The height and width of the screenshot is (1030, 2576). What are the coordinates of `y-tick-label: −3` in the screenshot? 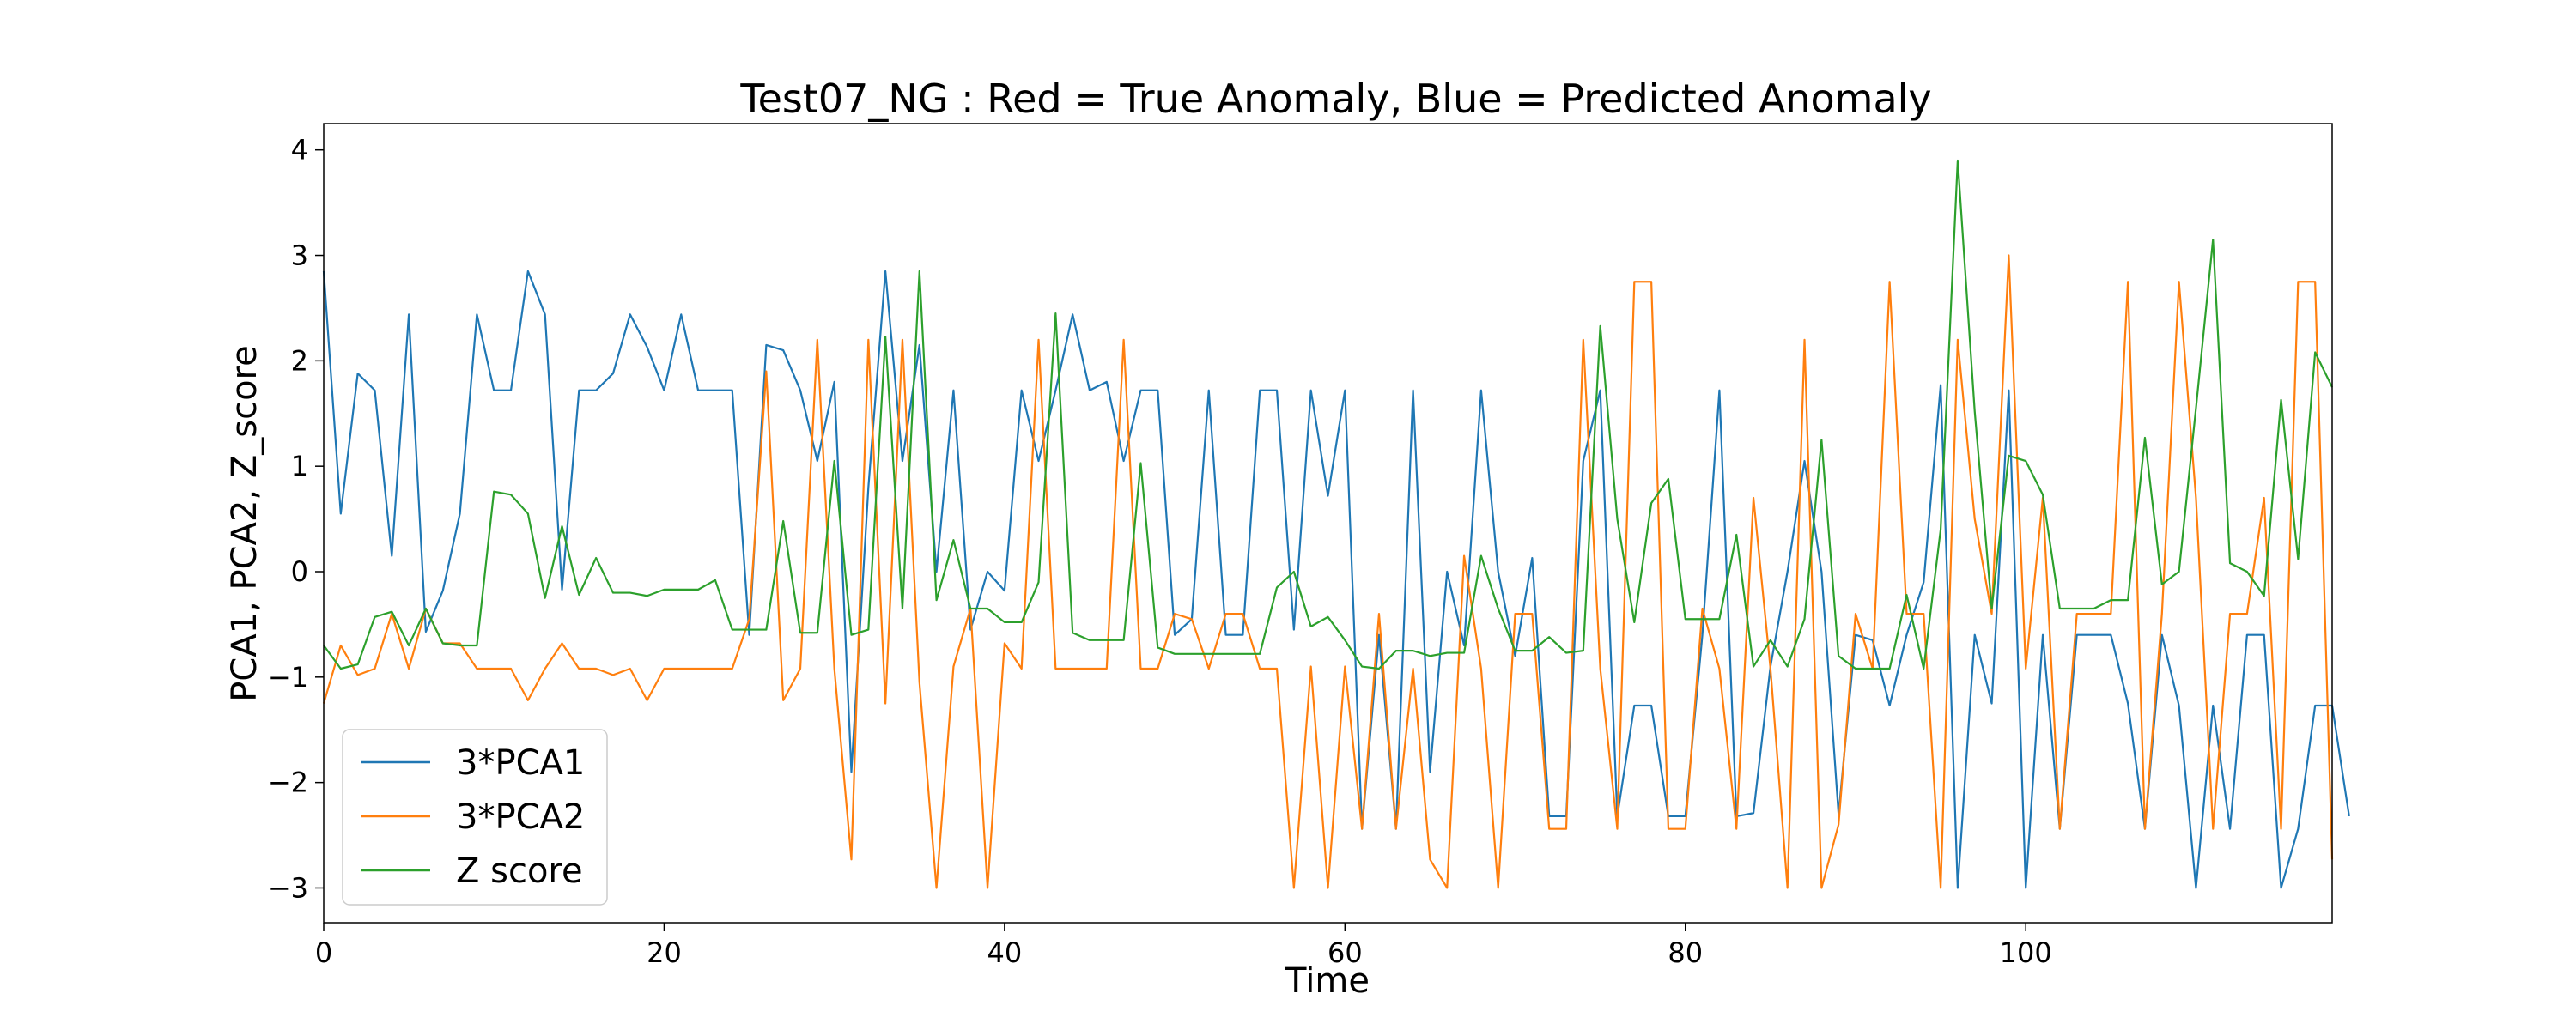 It's located at (288, 887).